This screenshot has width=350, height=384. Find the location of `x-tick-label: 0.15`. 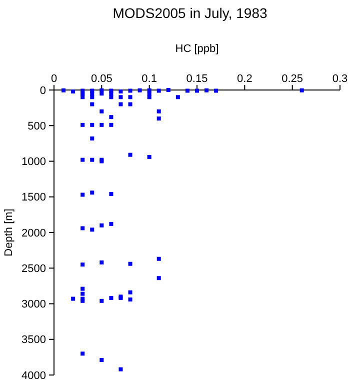

x-tick-label: 0.15 is located at coordinates (197, 79).